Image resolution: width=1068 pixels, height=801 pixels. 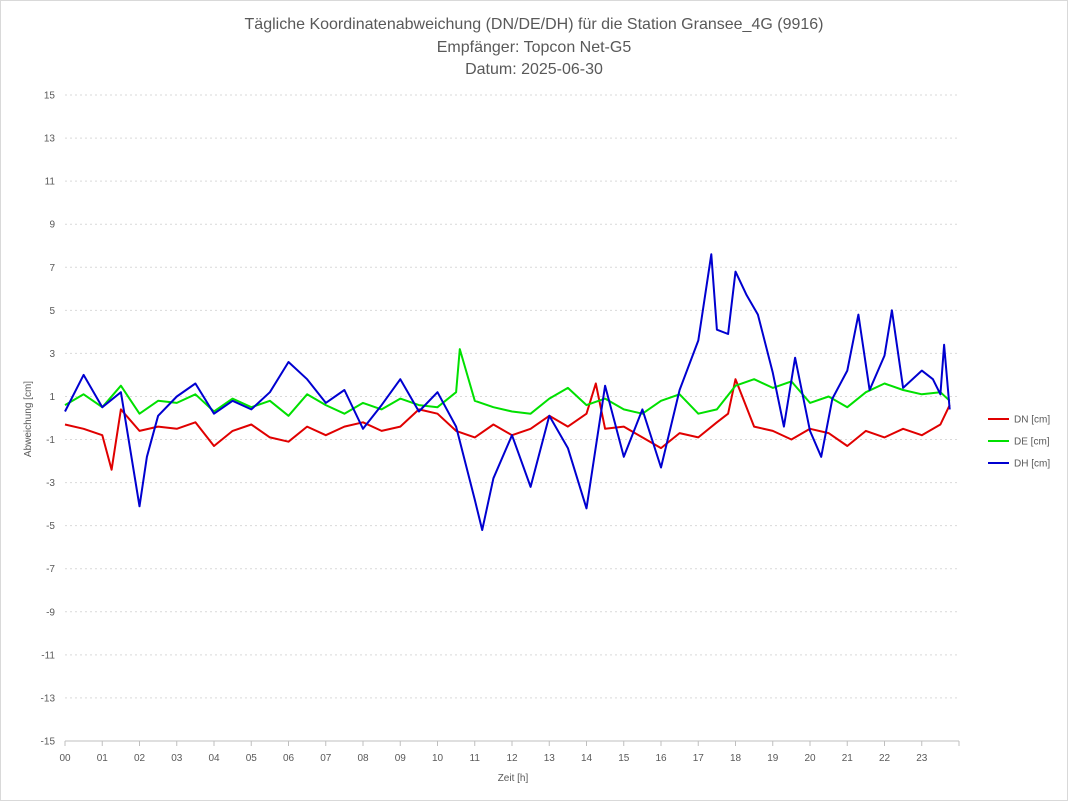 I want to click on x-axis-title: Zeit [h], so click(x=513, y=778).